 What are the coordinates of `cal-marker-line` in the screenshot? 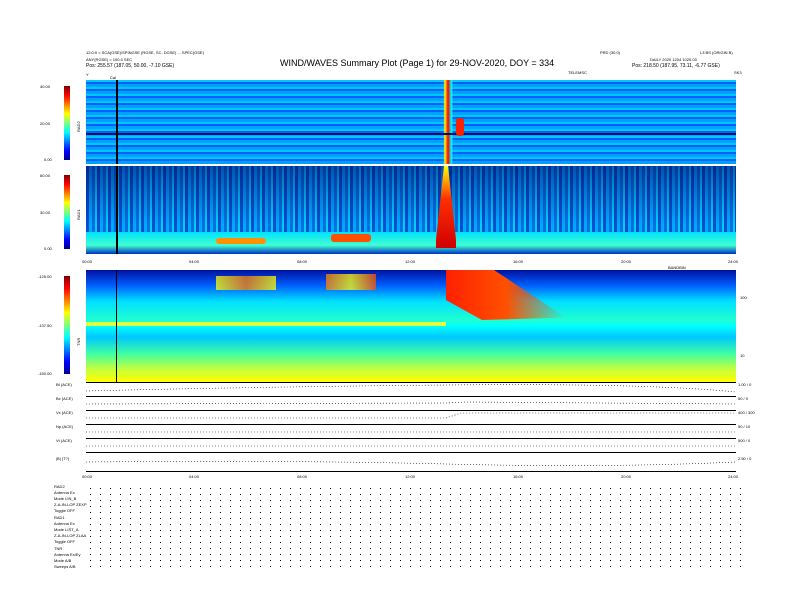 It's located at (117, 122).